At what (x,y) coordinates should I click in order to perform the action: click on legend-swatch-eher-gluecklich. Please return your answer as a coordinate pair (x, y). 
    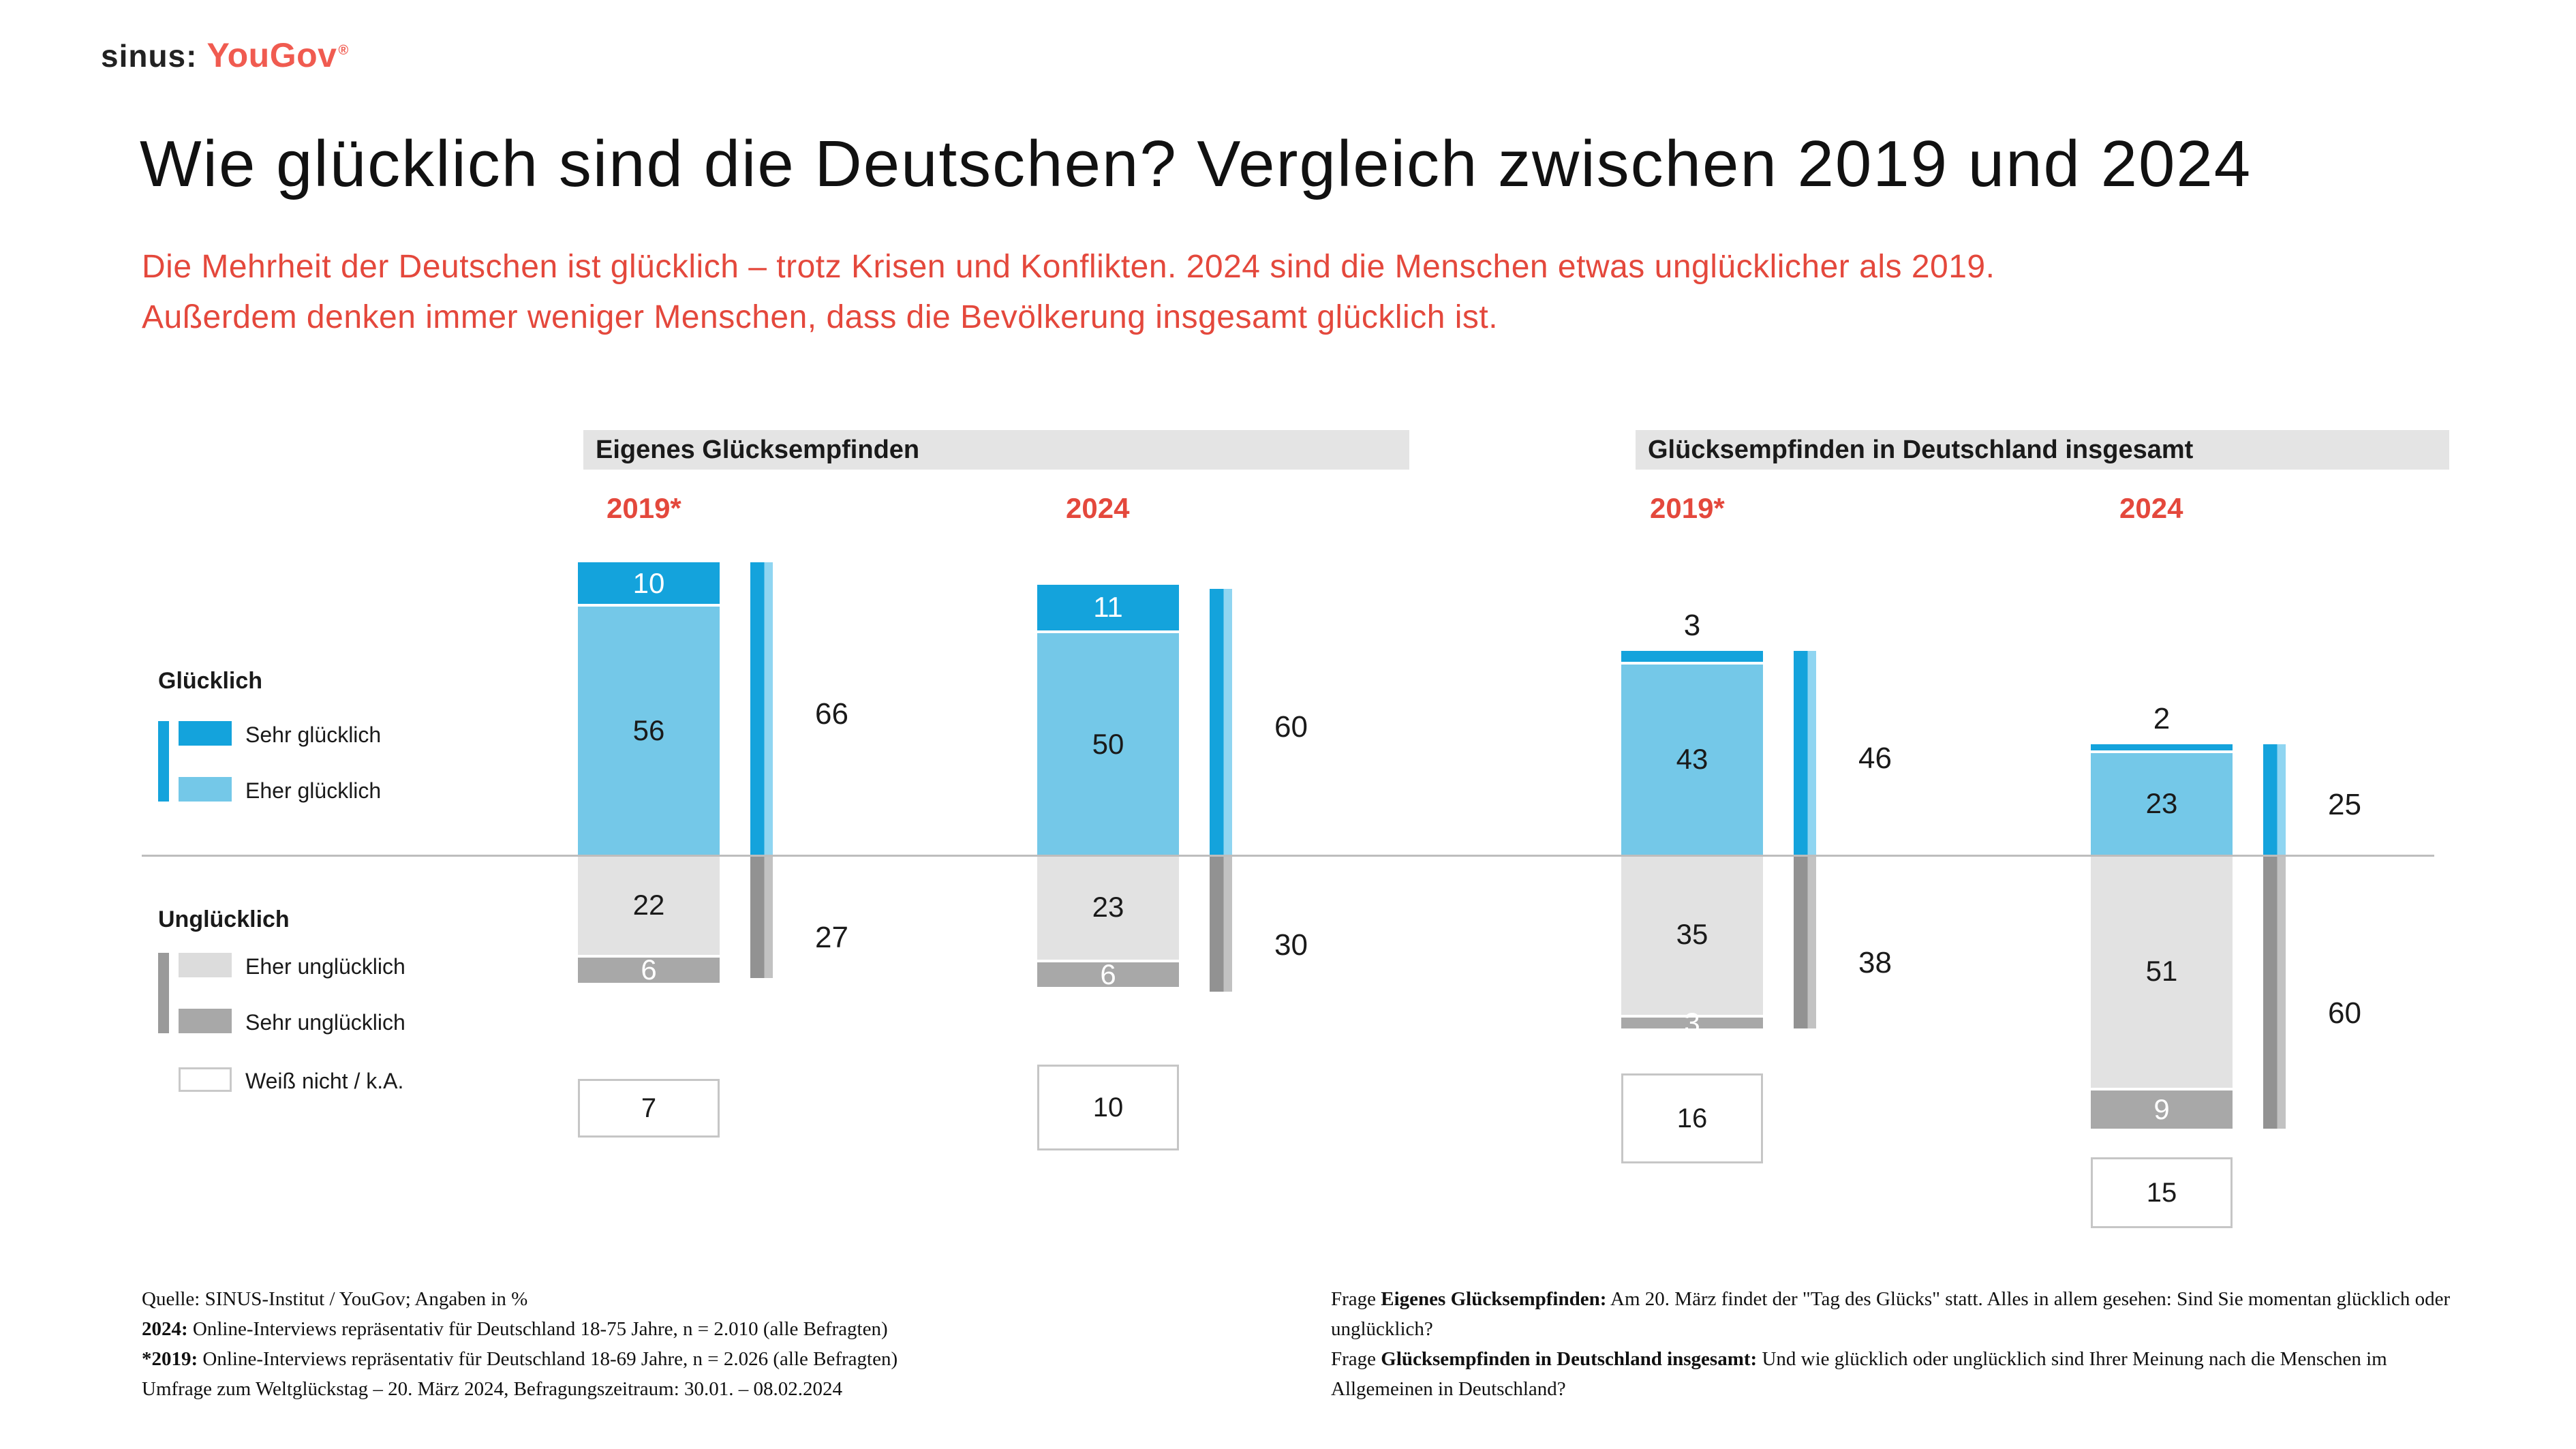
    Looking at the image, I should click on (205, 789).